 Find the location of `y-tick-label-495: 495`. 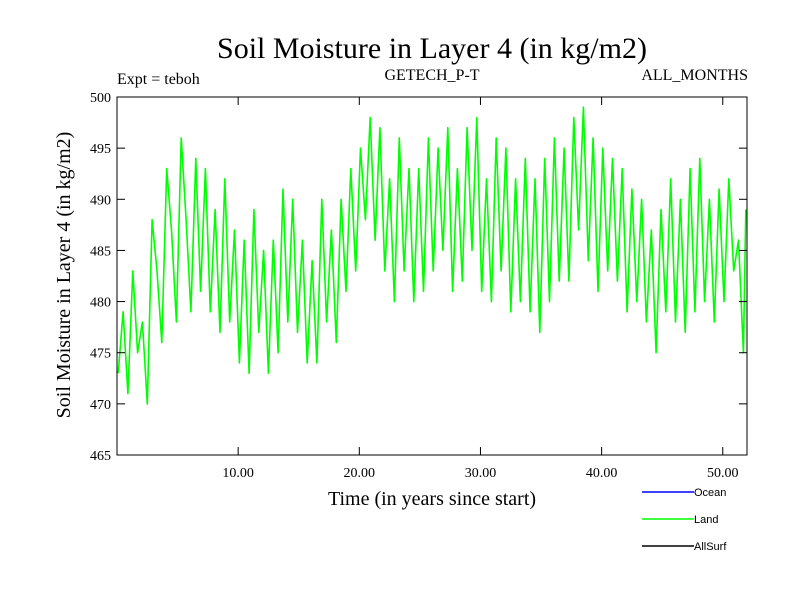

y-tick-label-495: 495 is located at coordinates (100, 149).